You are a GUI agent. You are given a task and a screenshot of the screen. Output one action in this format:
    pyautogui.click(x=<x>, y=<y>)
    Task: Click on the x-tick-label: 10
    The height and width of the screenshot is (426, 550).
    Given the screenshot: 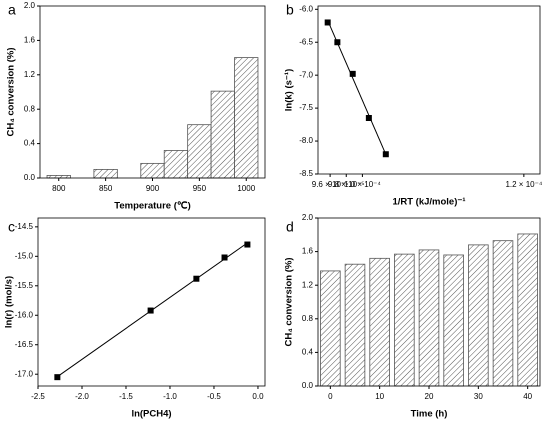 What is the action you would take?
    pyautogui.click(x=379, y=396)
    